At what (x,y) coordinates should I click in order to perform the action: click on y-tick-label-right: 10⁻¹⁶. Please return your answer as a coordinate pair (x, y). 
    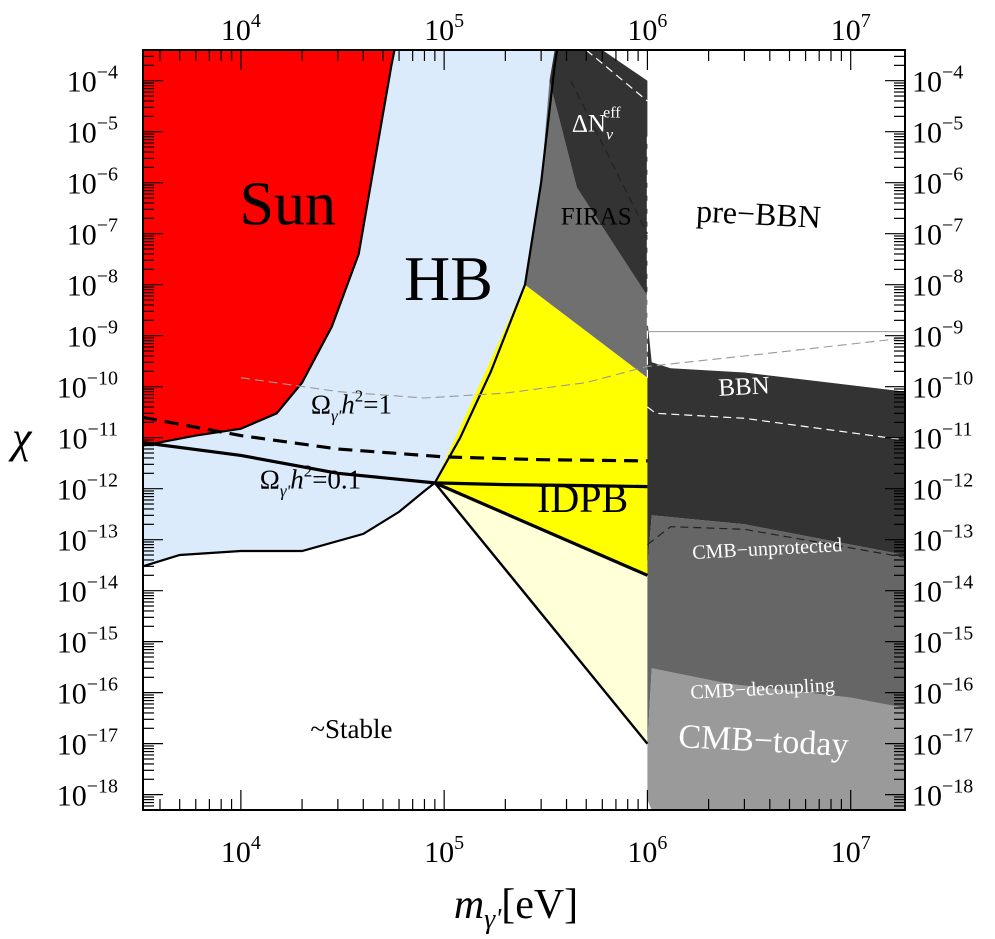
    Looking at the image, I should click on (942, 692).